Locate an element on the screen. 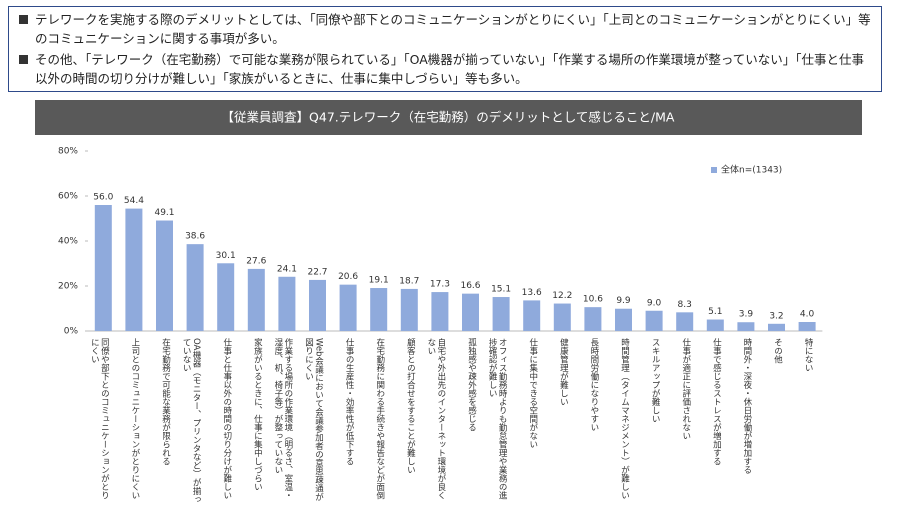 The image size is (900, 509). x-tick-label: スキルアップが難しい is located at coordinates (655, 380).